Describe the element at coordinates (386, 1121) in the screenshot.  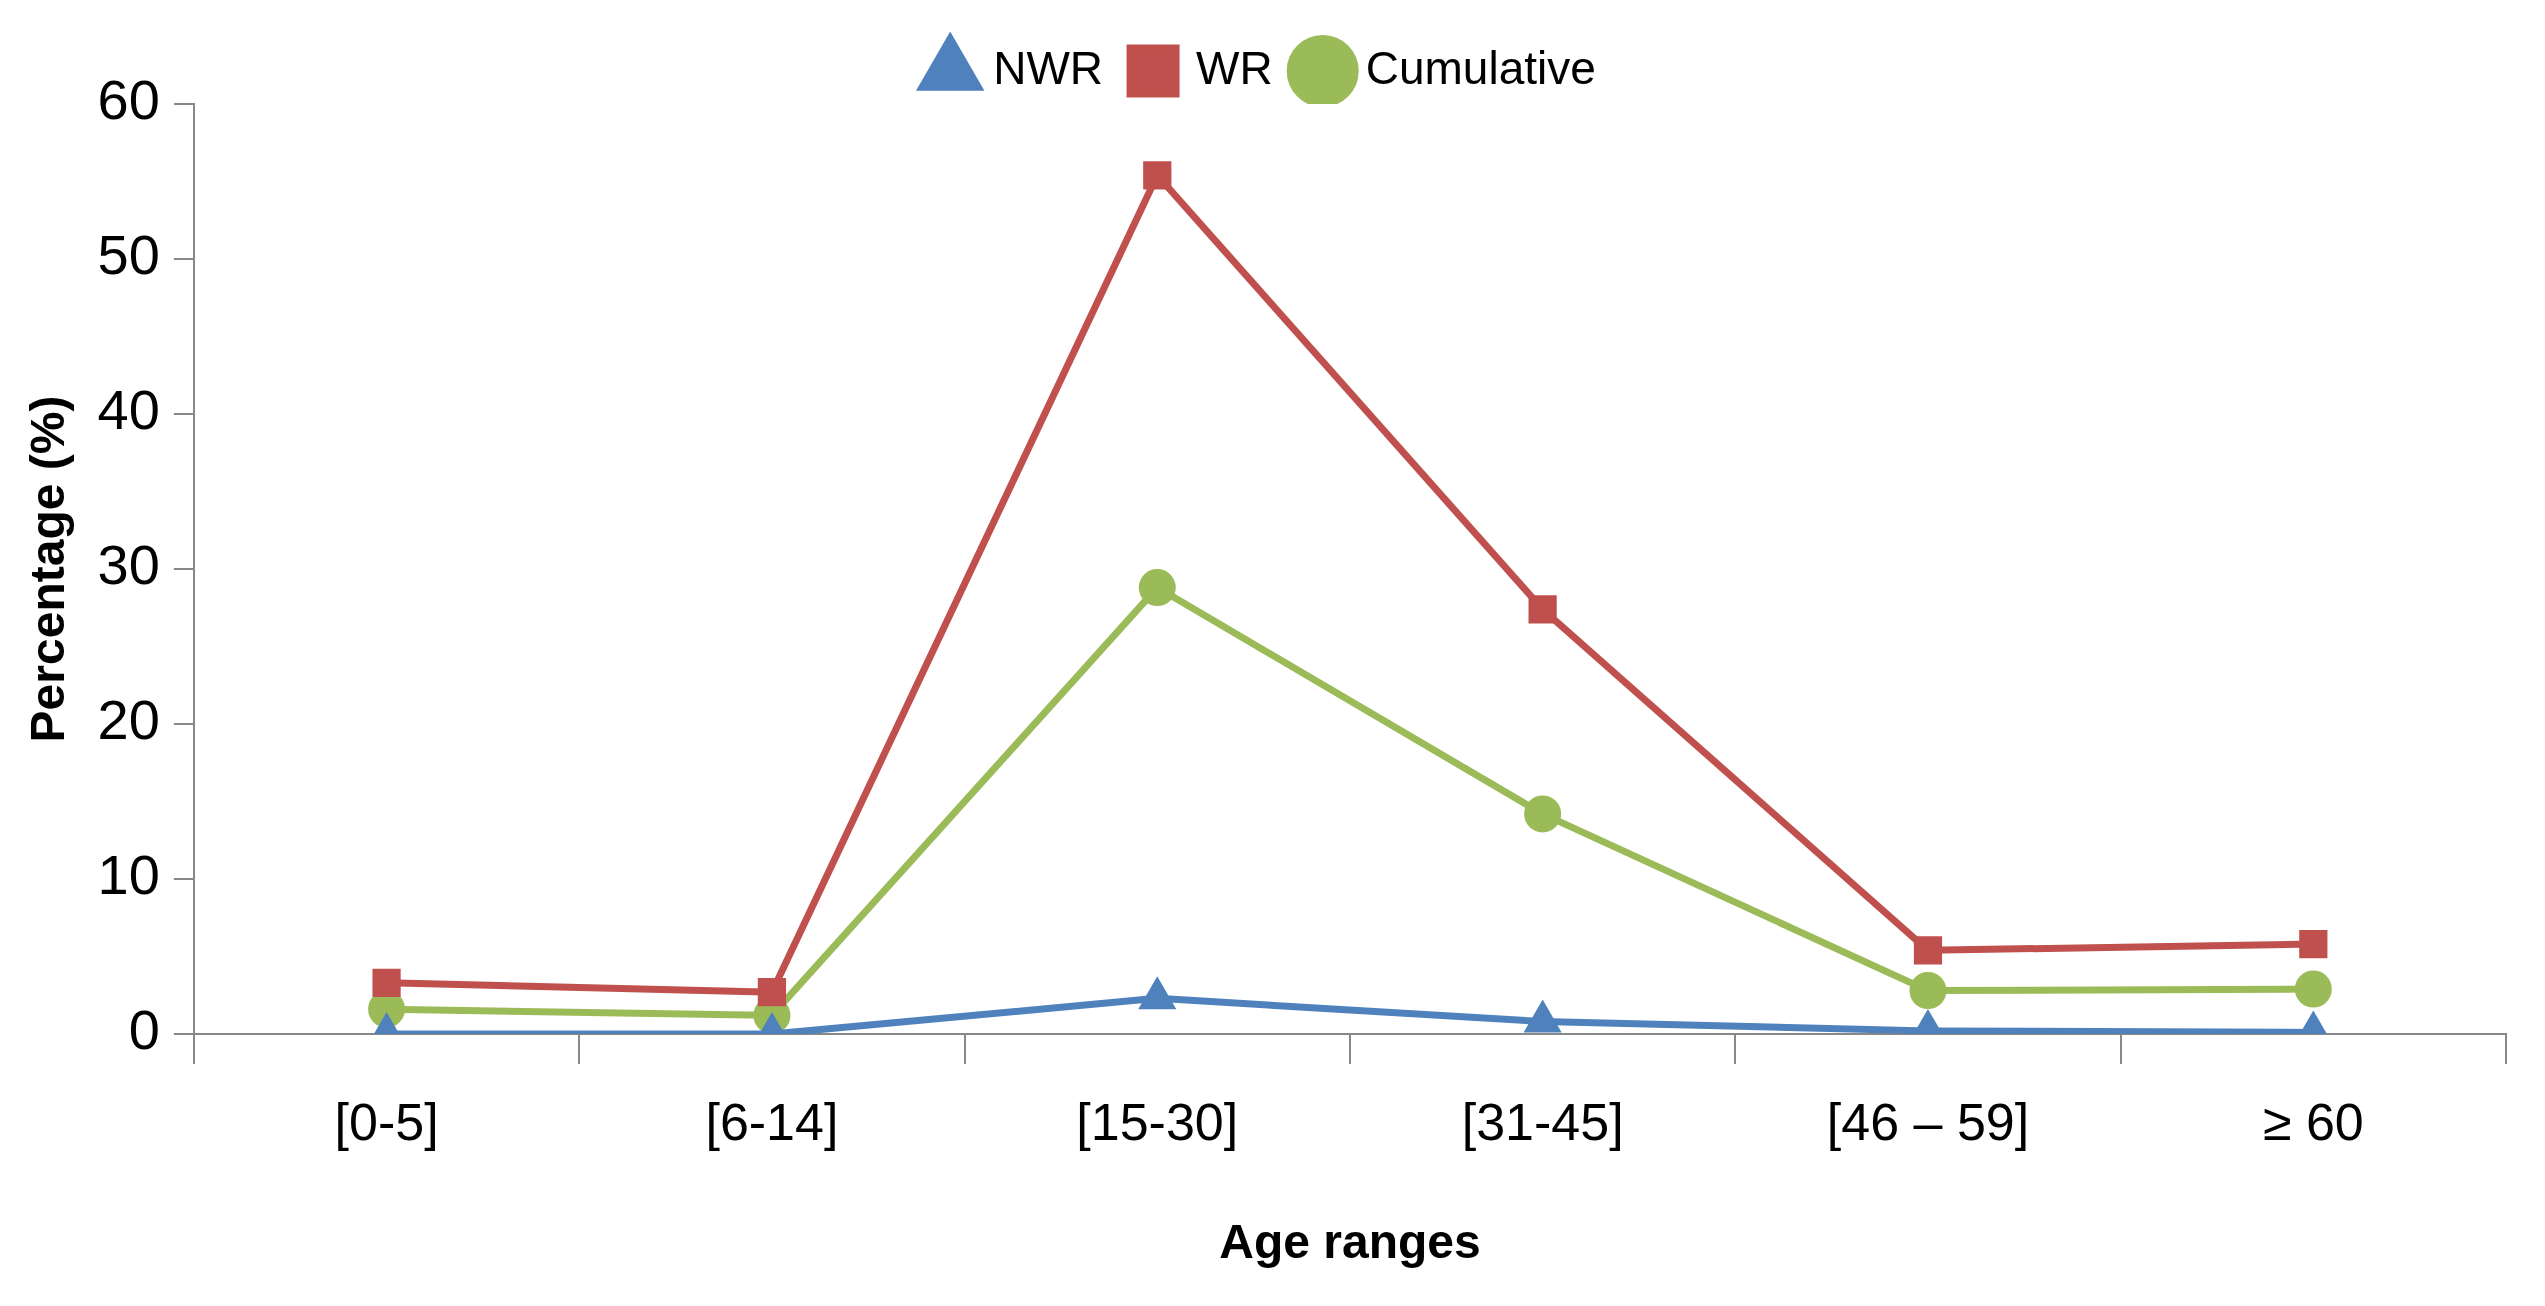
I see `x-tick-label: [0-5]` at that location.